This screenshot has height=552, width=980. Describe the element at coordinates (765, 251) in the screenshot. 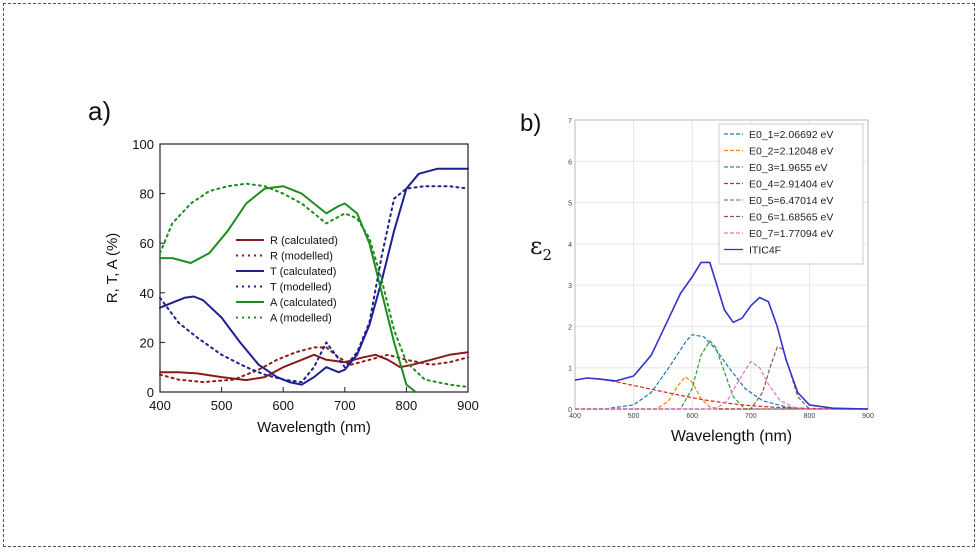

I see `legend-b-label-7: ITIC4F` at that location.